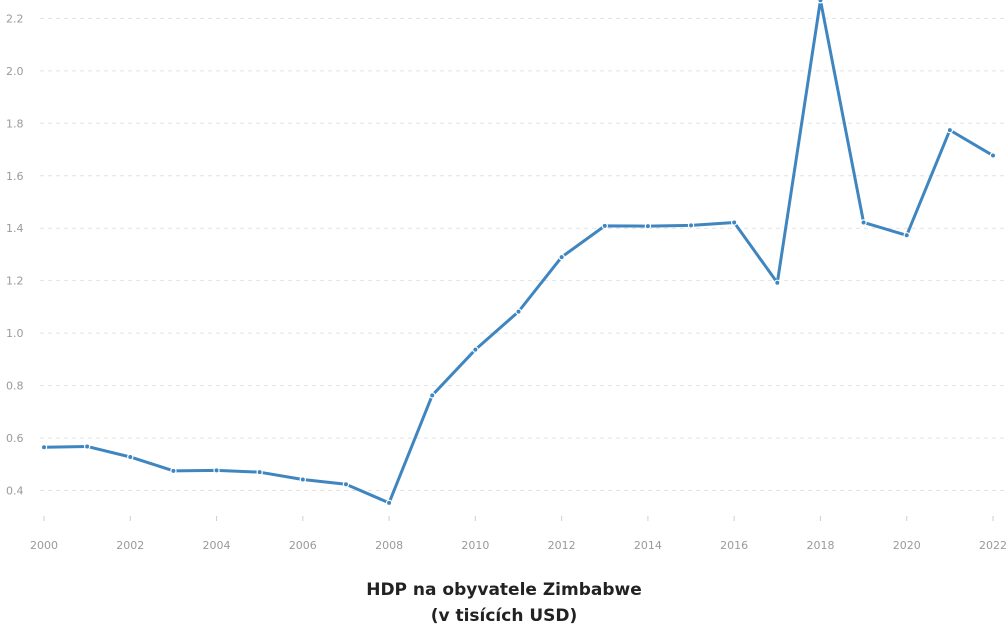 This screenshot has width=1008, height=632. Describe the element at coordinates (15, 123) in the screenshot. I see `y-tick-label: 1.8` at that location.